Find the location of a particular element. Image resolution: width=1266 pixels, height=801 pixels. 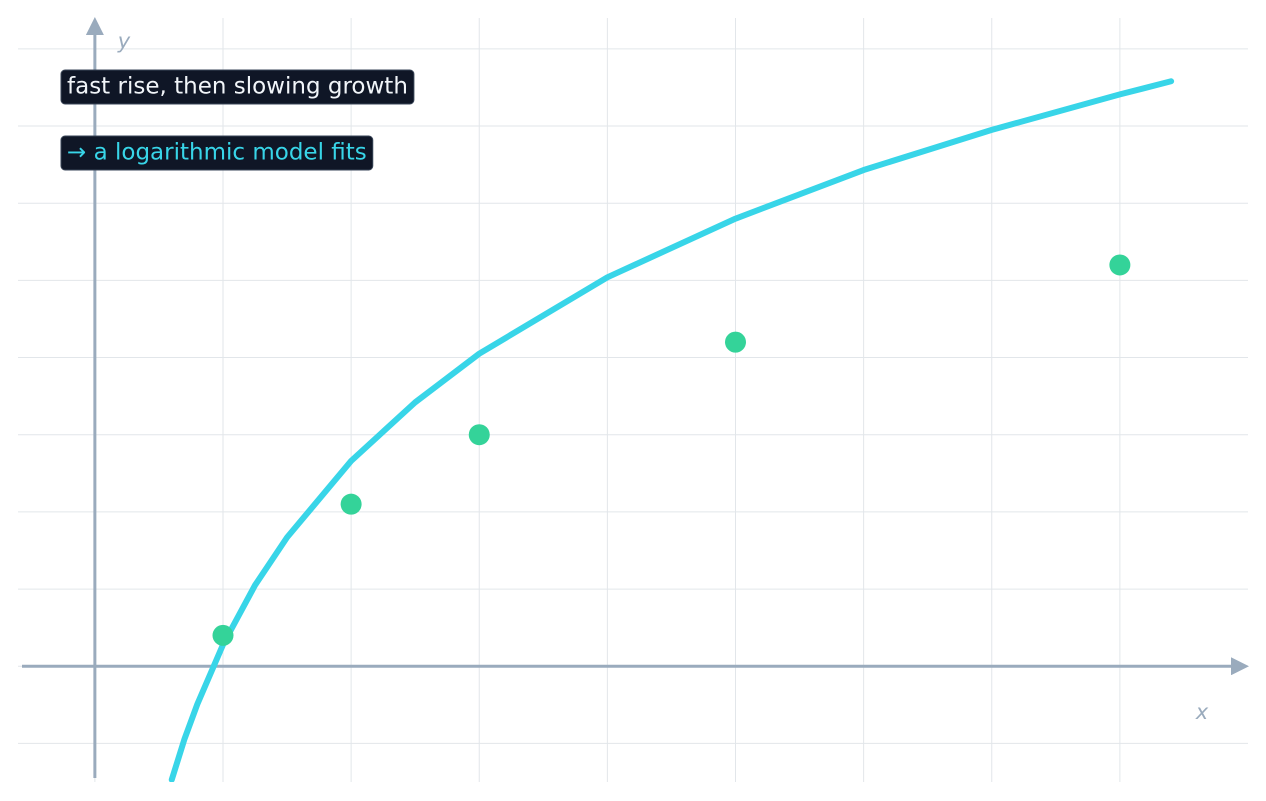

annotation: fast rise, then slowing growth is located at coordinates (237, 87).